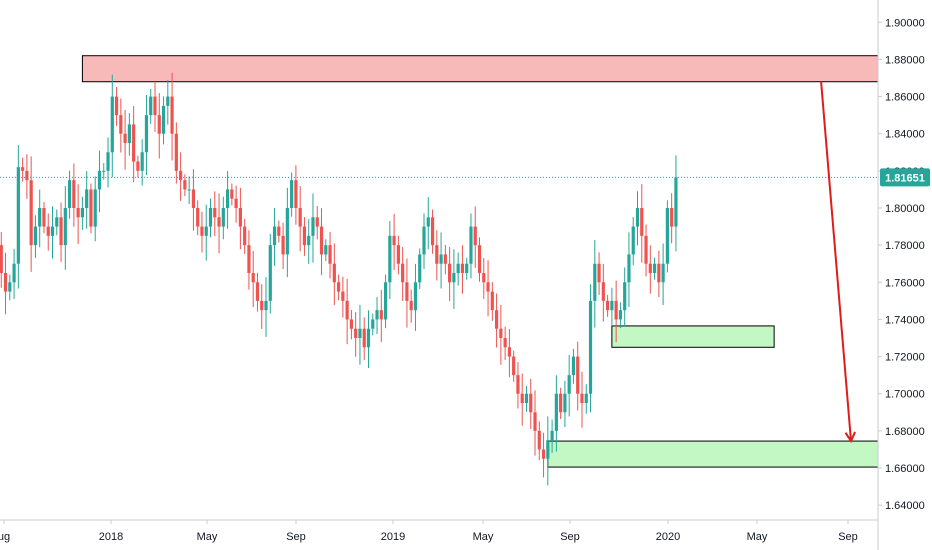 The height and width of the screenshot is (550, 932). Describe the element at coordinates (850, 437) in the screenshot. I see `projection-arrow-head` at that location.